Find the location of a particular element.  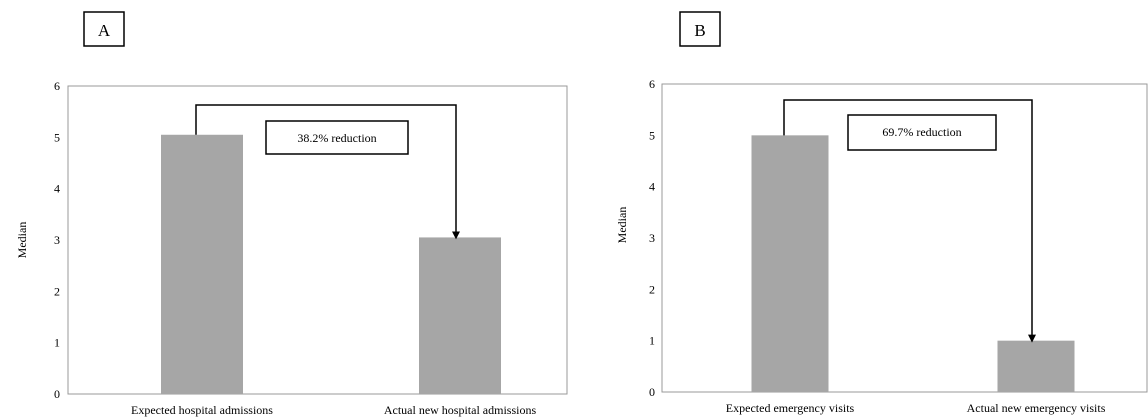

x-category-label: Expected hospital admissions is located at coordinates (202, 410).